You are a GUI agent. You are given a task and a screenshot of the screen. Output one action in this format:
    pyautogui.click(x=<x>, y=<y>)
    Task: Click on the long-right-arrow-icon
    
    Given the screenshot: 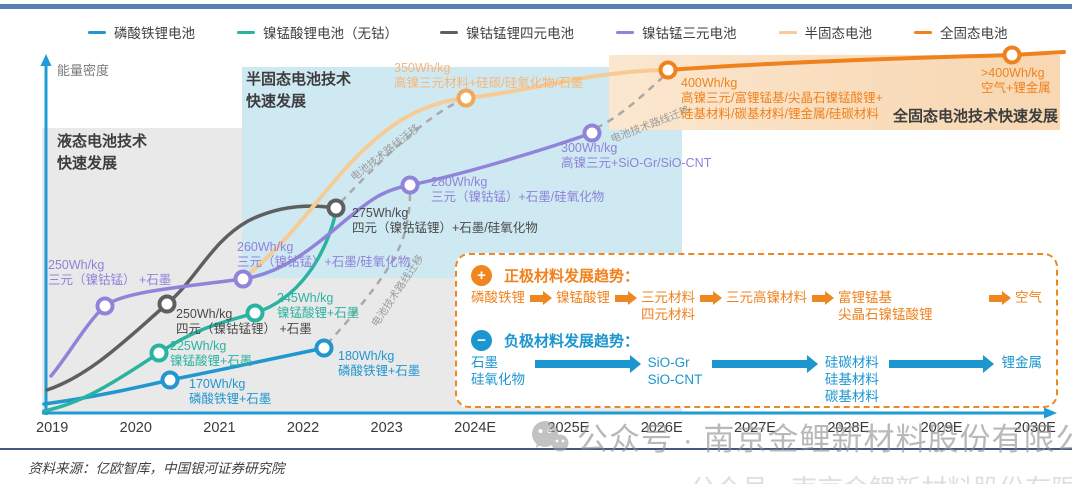 What is the action you would take?
    pyautogui.click(x=588, y=363)
    